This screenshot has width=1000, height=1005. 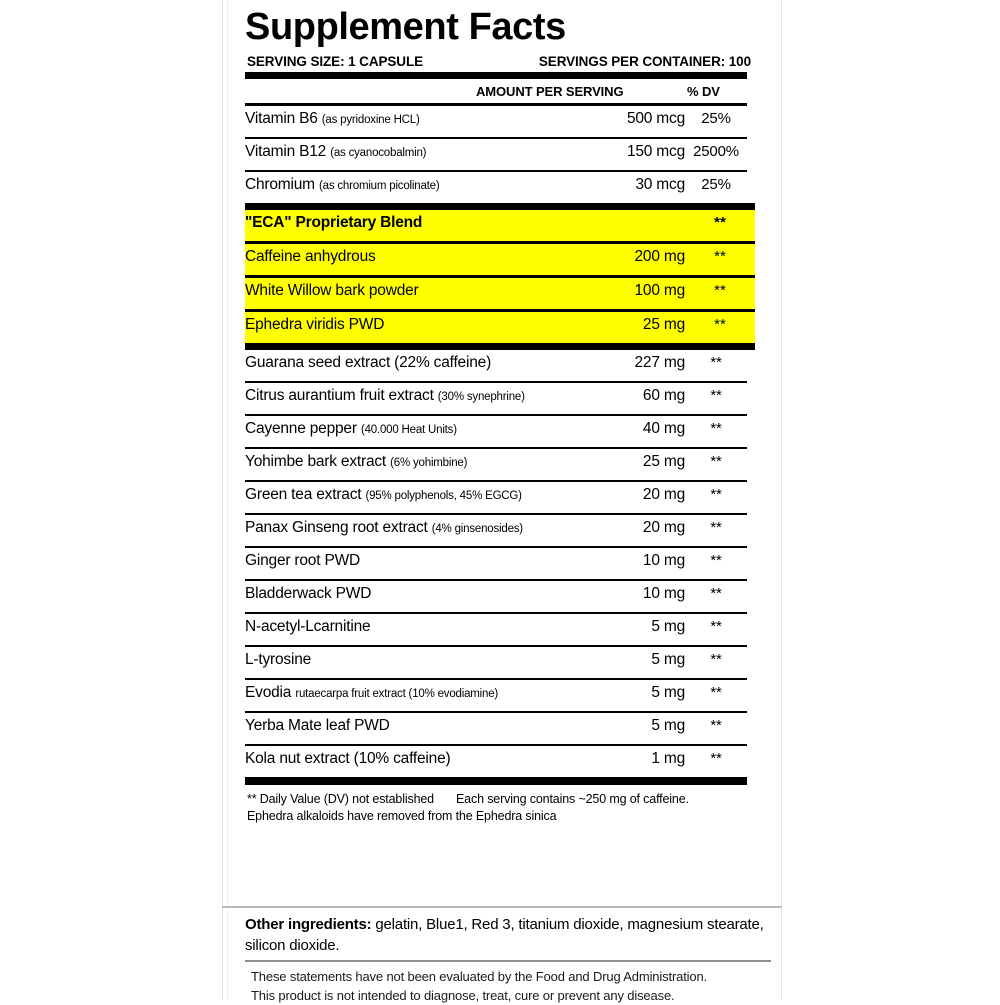 What do you see at coordinates (500, 327) in the screenshot?
I see `table-row-highlighted: Ephedra viridis PWD 25 mg **` at bounding box center [500, 327].